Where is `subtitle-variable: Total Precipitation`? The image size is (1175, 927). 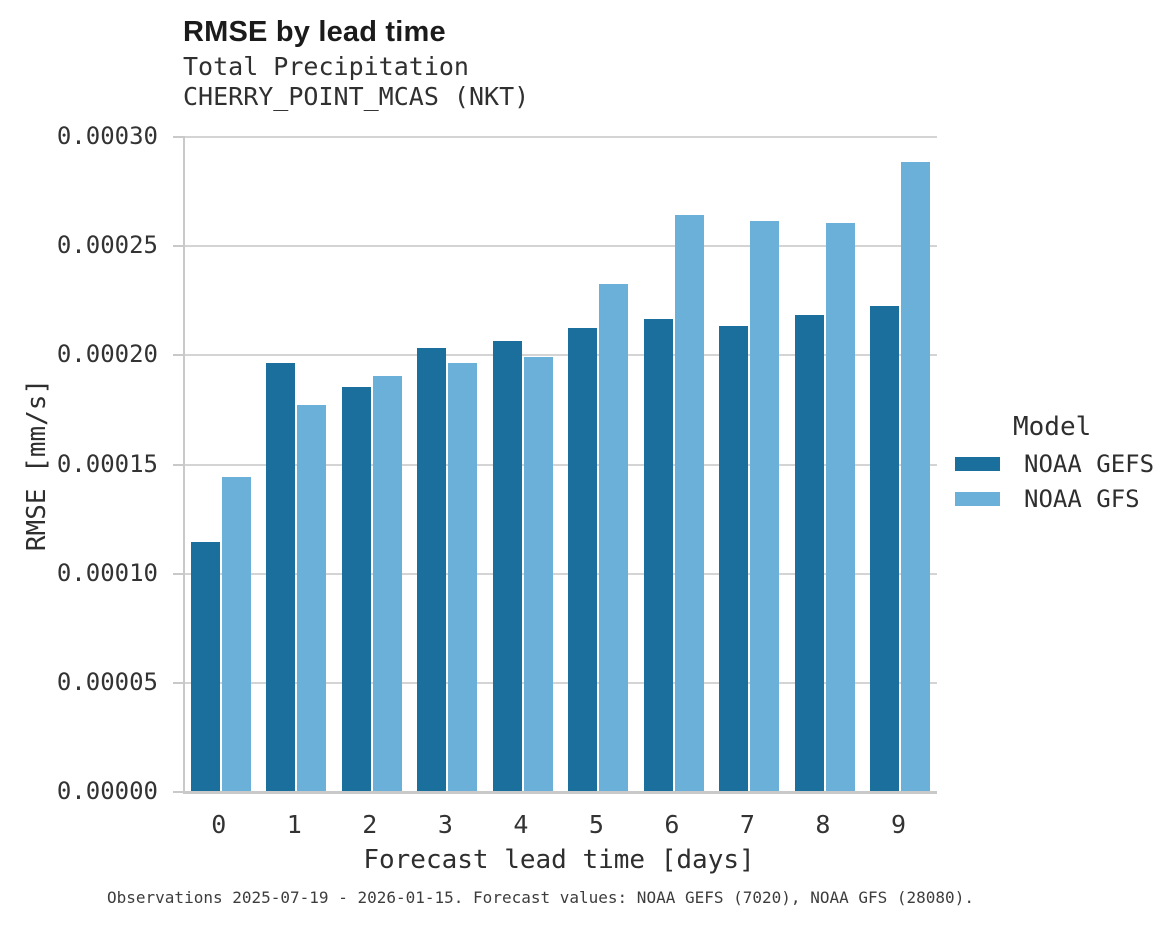
subtitle-variable: Total Precipitation is located at coordinates (326, 66).